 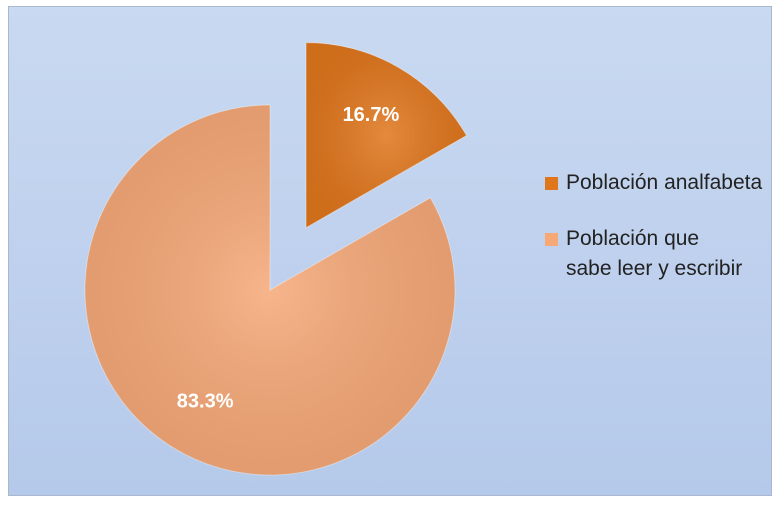 I want to click on legend-label: Población analfabeta, so click(x=664, y=182).